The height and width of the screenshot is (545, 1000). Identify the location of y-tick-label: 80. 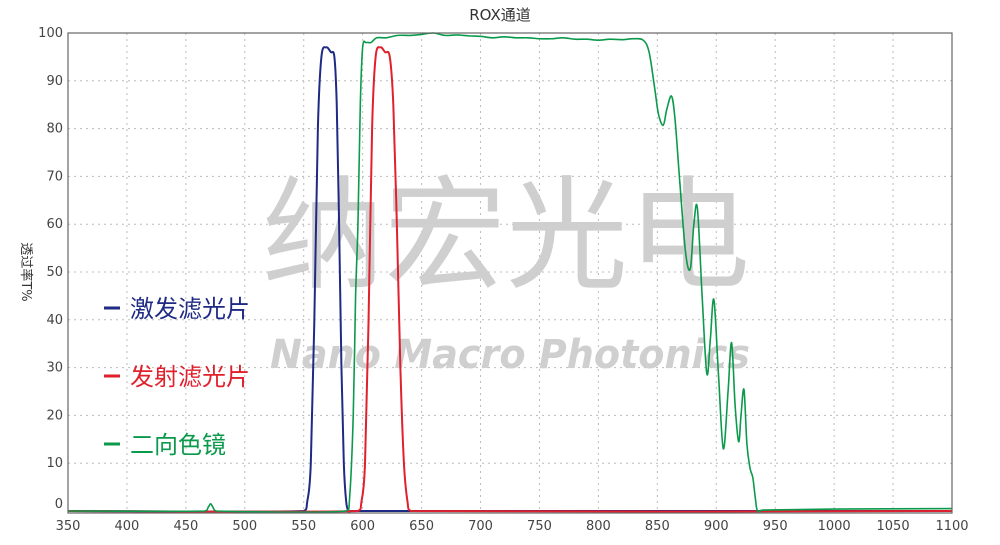
(54, 129).